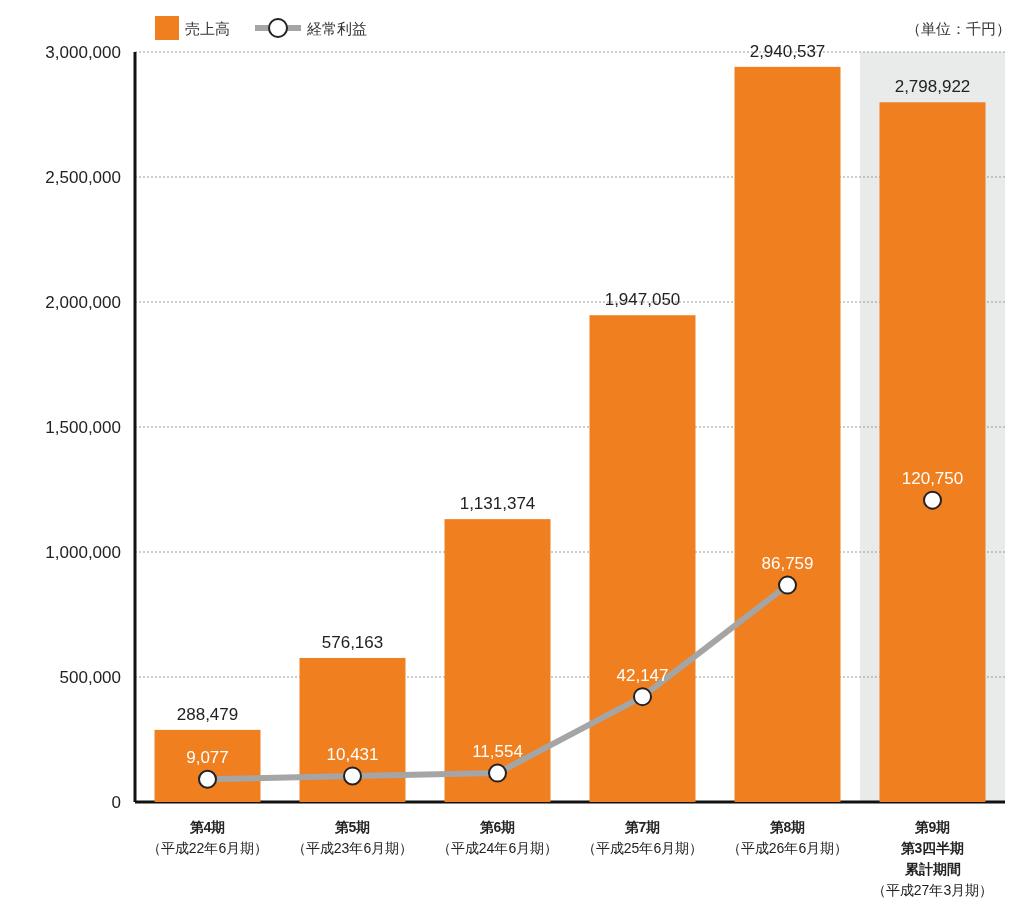 Image resolution: width=1019 pixels, height=904 pixels. What do you see at coordinates (90, 677) in the screenshot?
I see `y-tick-label: 500,000` at bounding box center [90, 677].